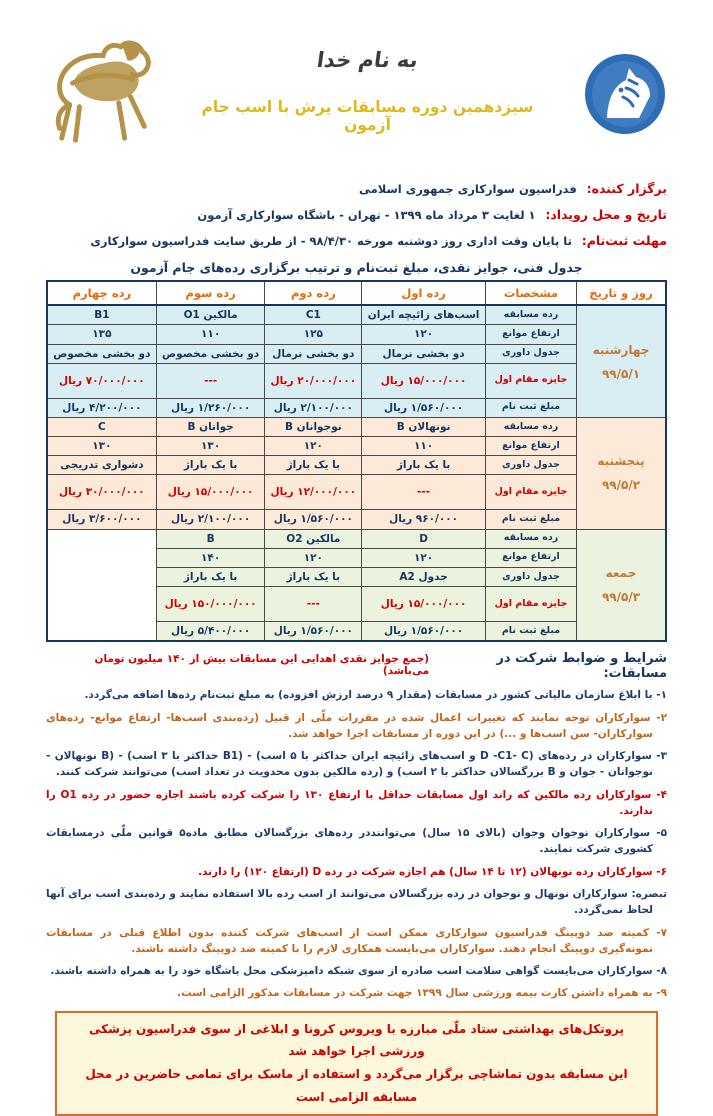 The width and height of the screenshot is (713, 1116). Describe the element at coordinates (367, 60) in the screenshot. I see `bismillah-calligraphy: به نام خدا` at that location.